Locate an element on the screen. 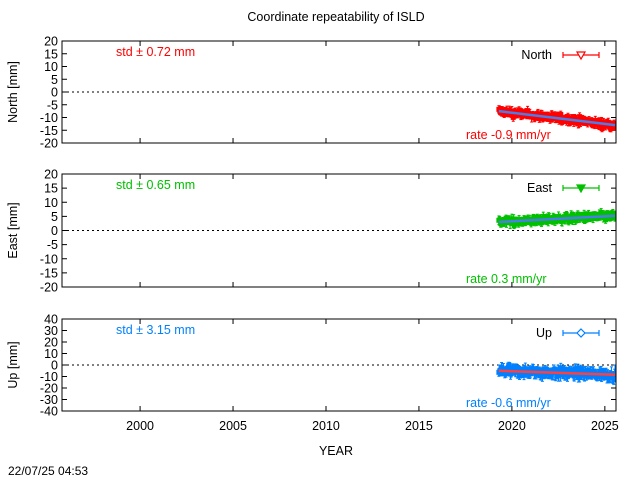 This screenshot has width=640, height=480. legend-label: East is located at coordinates (540, 188).